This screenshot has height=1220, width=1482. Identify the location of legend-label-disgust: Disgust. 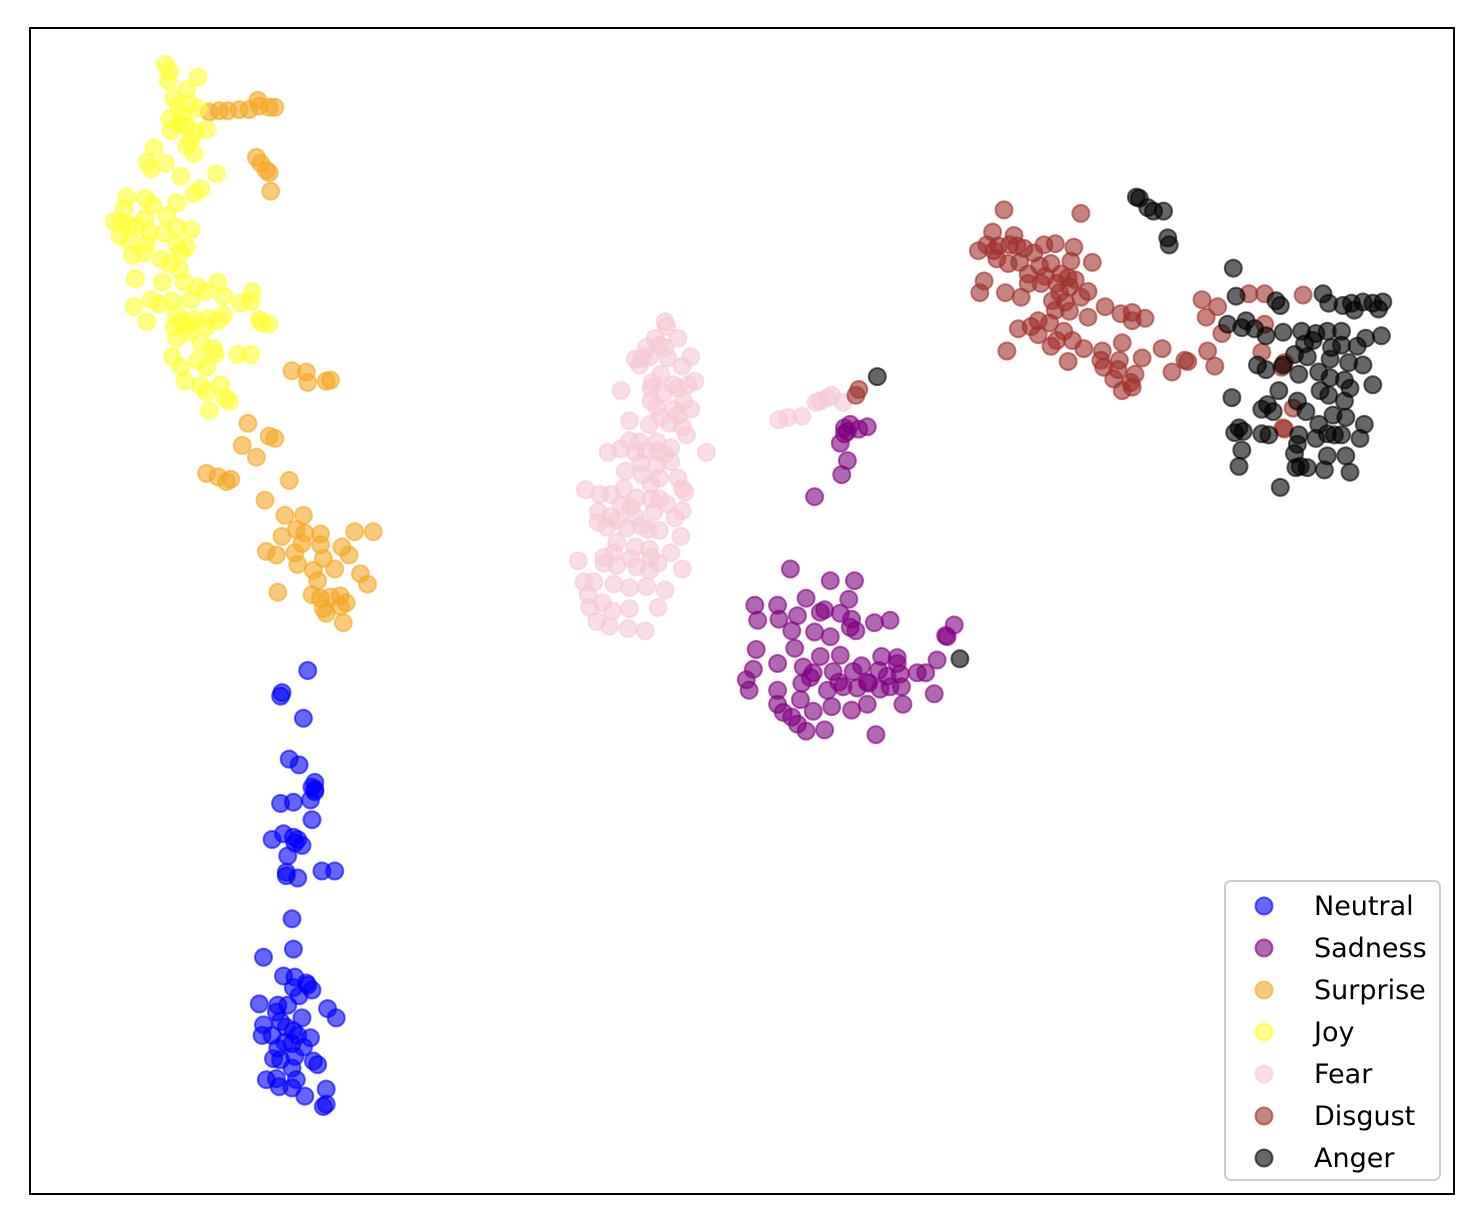
(1364, 1116).